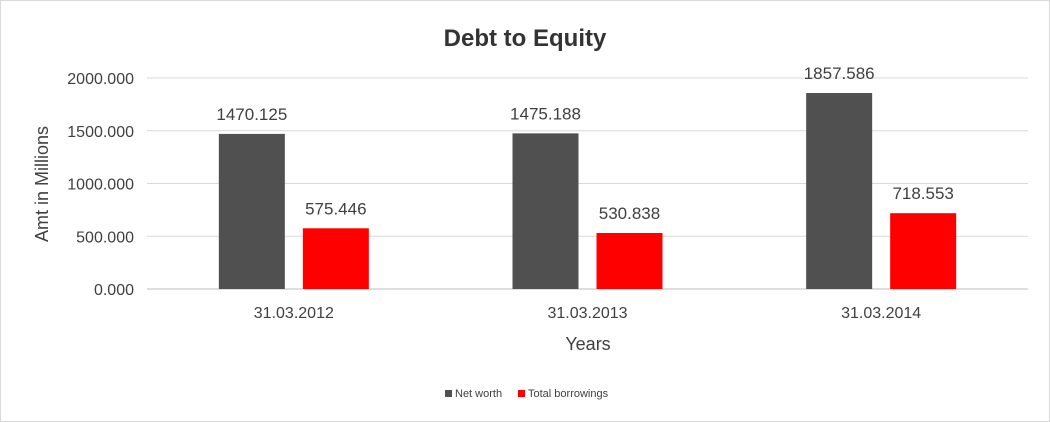  What do you see at coordinates (881, 313) in the screenshot?
I see `x-tick-label: 31.03.2014` at bounding box center [881, 313].